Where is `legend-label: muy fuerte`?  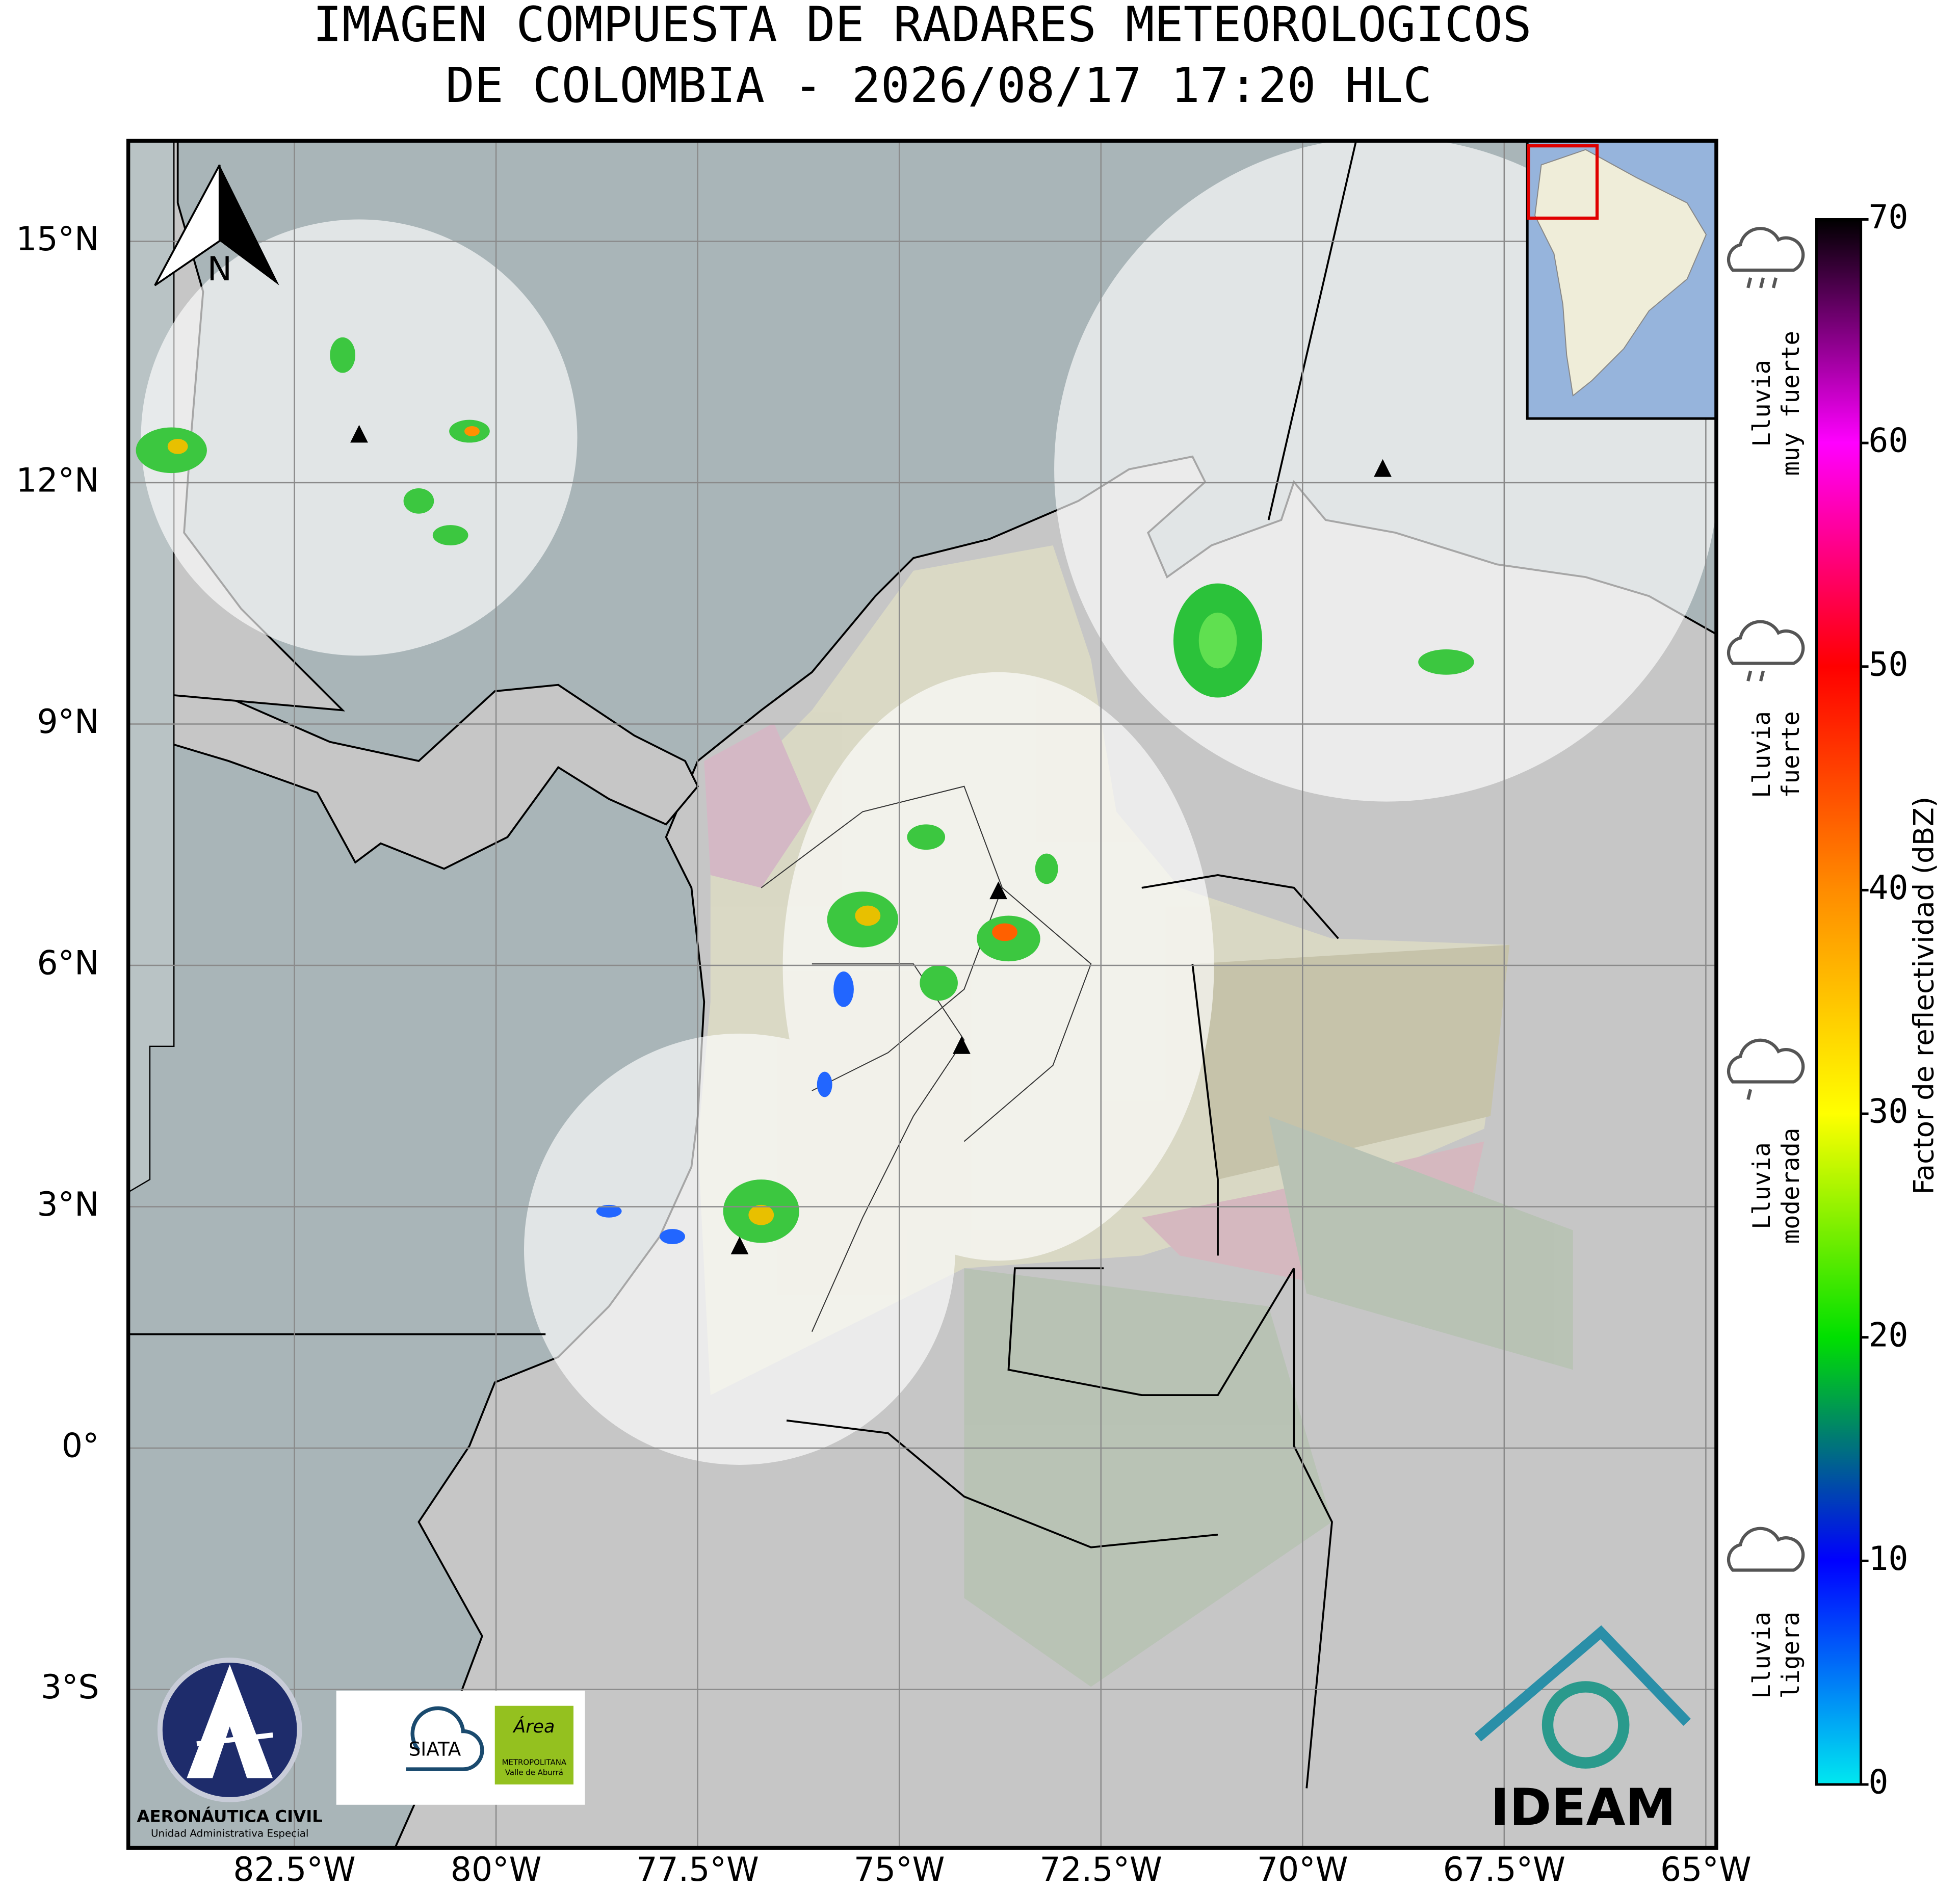
legend-label: muy fuerte is located at coordinates (1791, 403).